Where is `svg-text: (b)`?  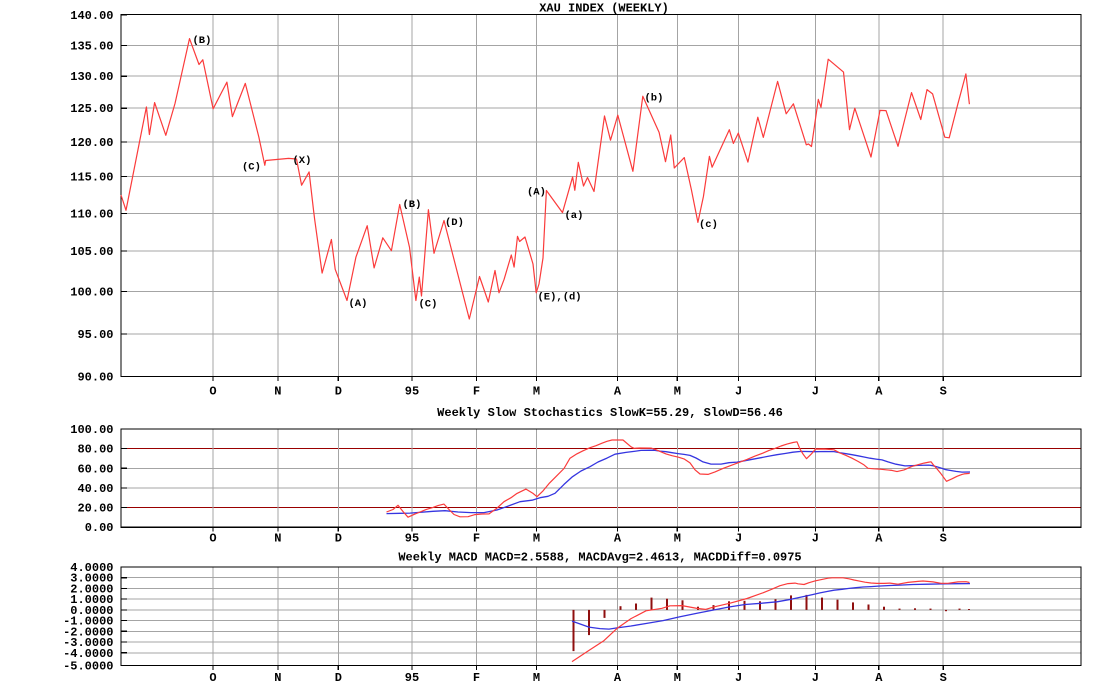
svg-text: (b) is located at coordinates (654, 99).